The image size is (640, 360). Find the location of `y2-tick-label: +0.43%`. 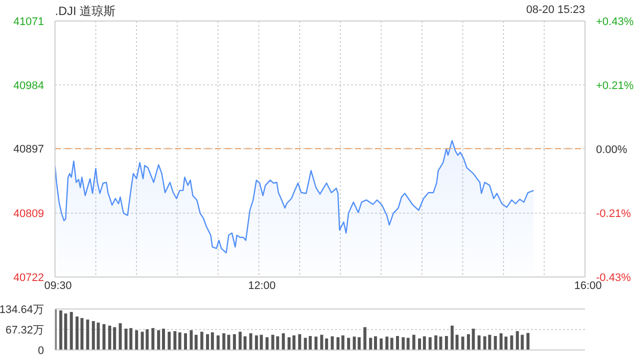

y2-tick-label: +0.43% is located at coordinates (615, 22).